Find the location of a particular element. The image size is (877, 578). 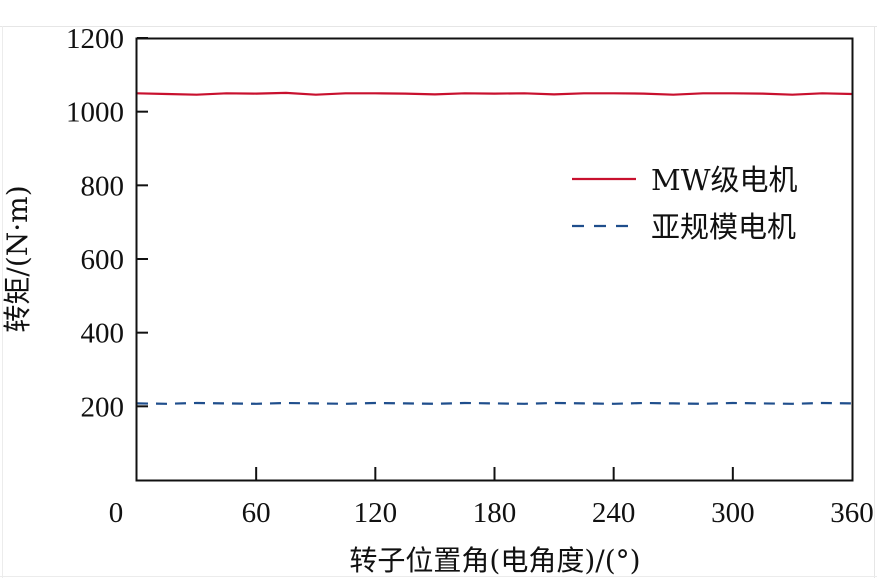

x-tick-label: 360 is located at coordinates (852, 513).